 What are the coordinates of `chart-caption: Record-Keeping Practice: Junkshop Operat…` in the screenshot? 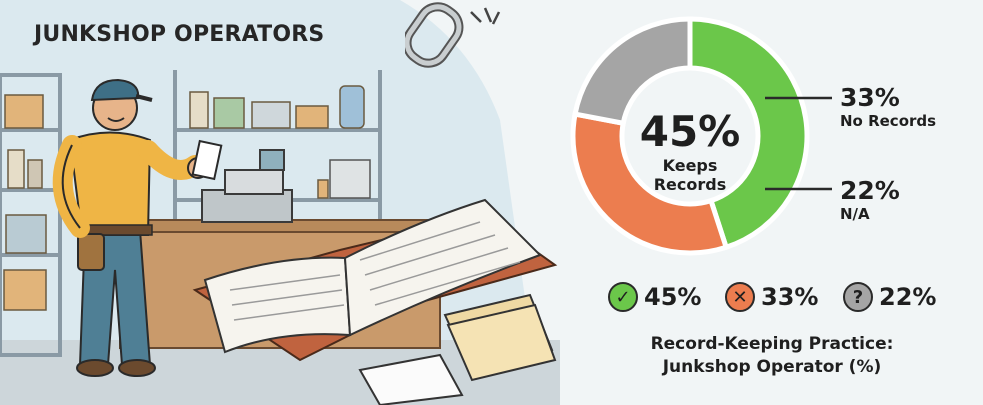 It's located at (772, 356).